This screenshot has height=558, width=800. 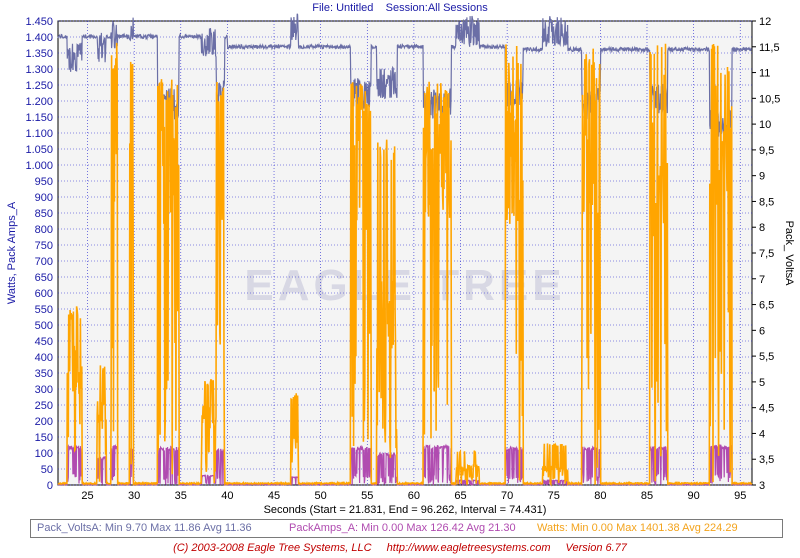 What do you see at coordinates (44, 214) in the screenshot?
I see `left-tick-label: 850` at bounding box center [44, 214].